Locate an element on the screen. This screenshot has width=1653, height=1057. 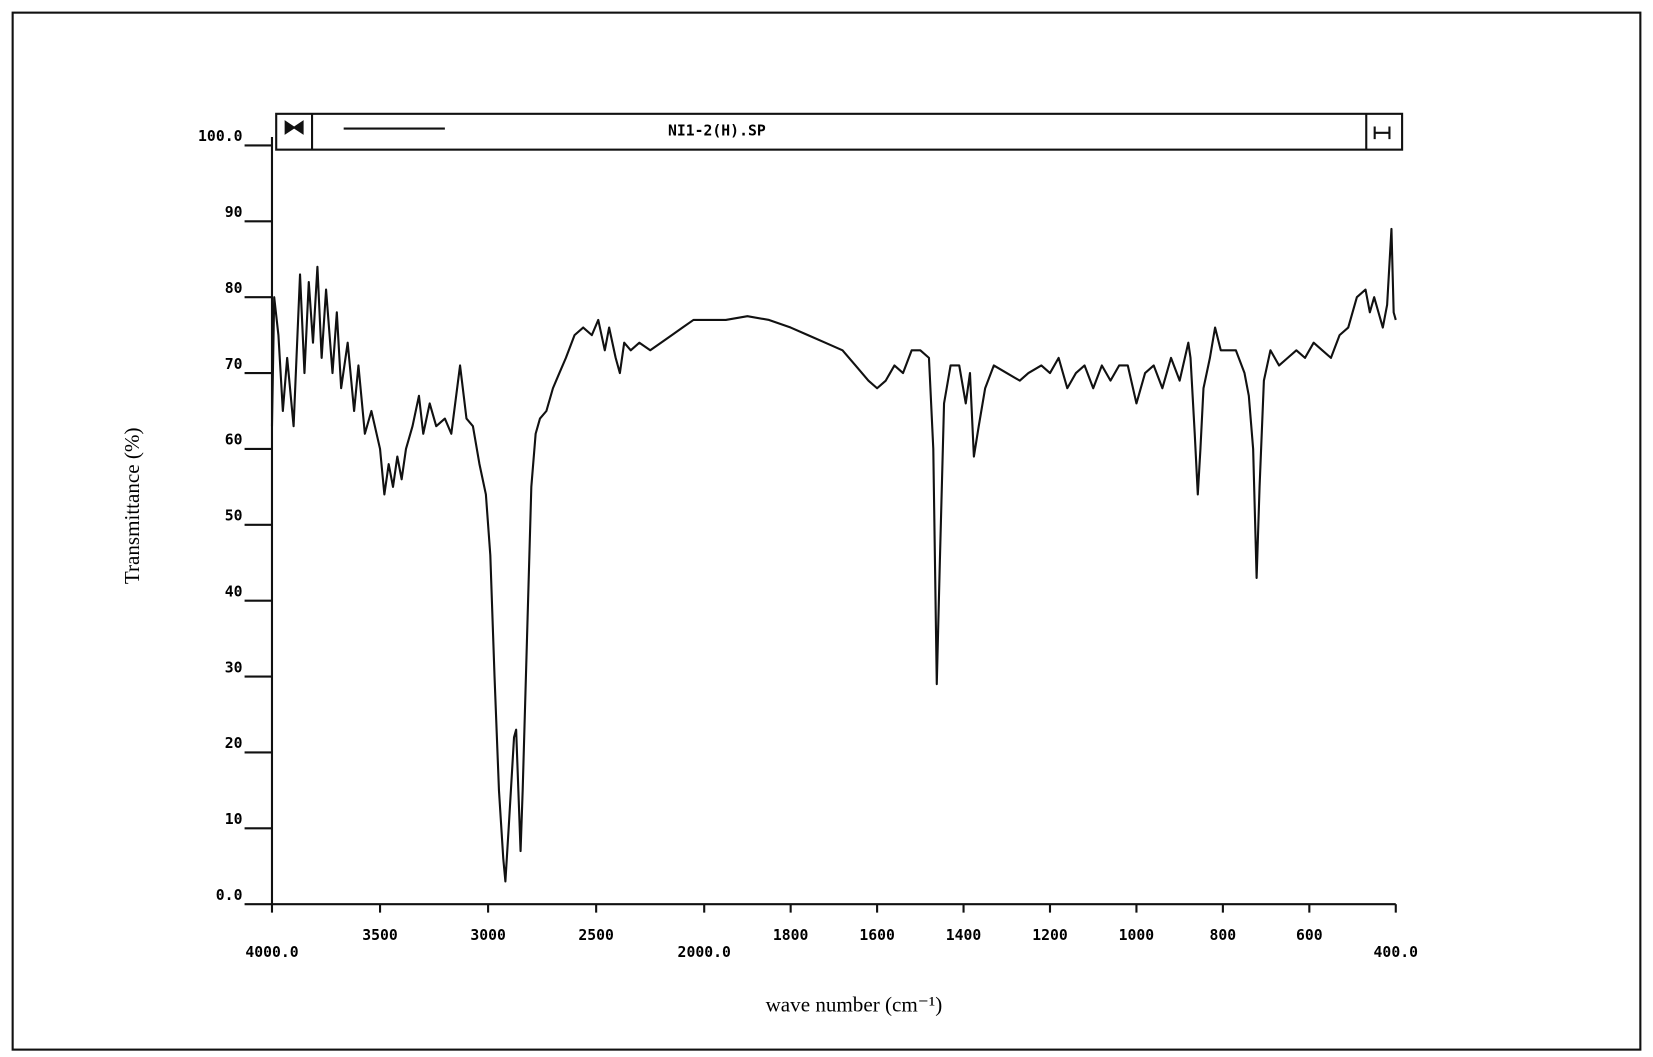
y-axis-label: Transmittance (%) is located at coordinates (132, 506).